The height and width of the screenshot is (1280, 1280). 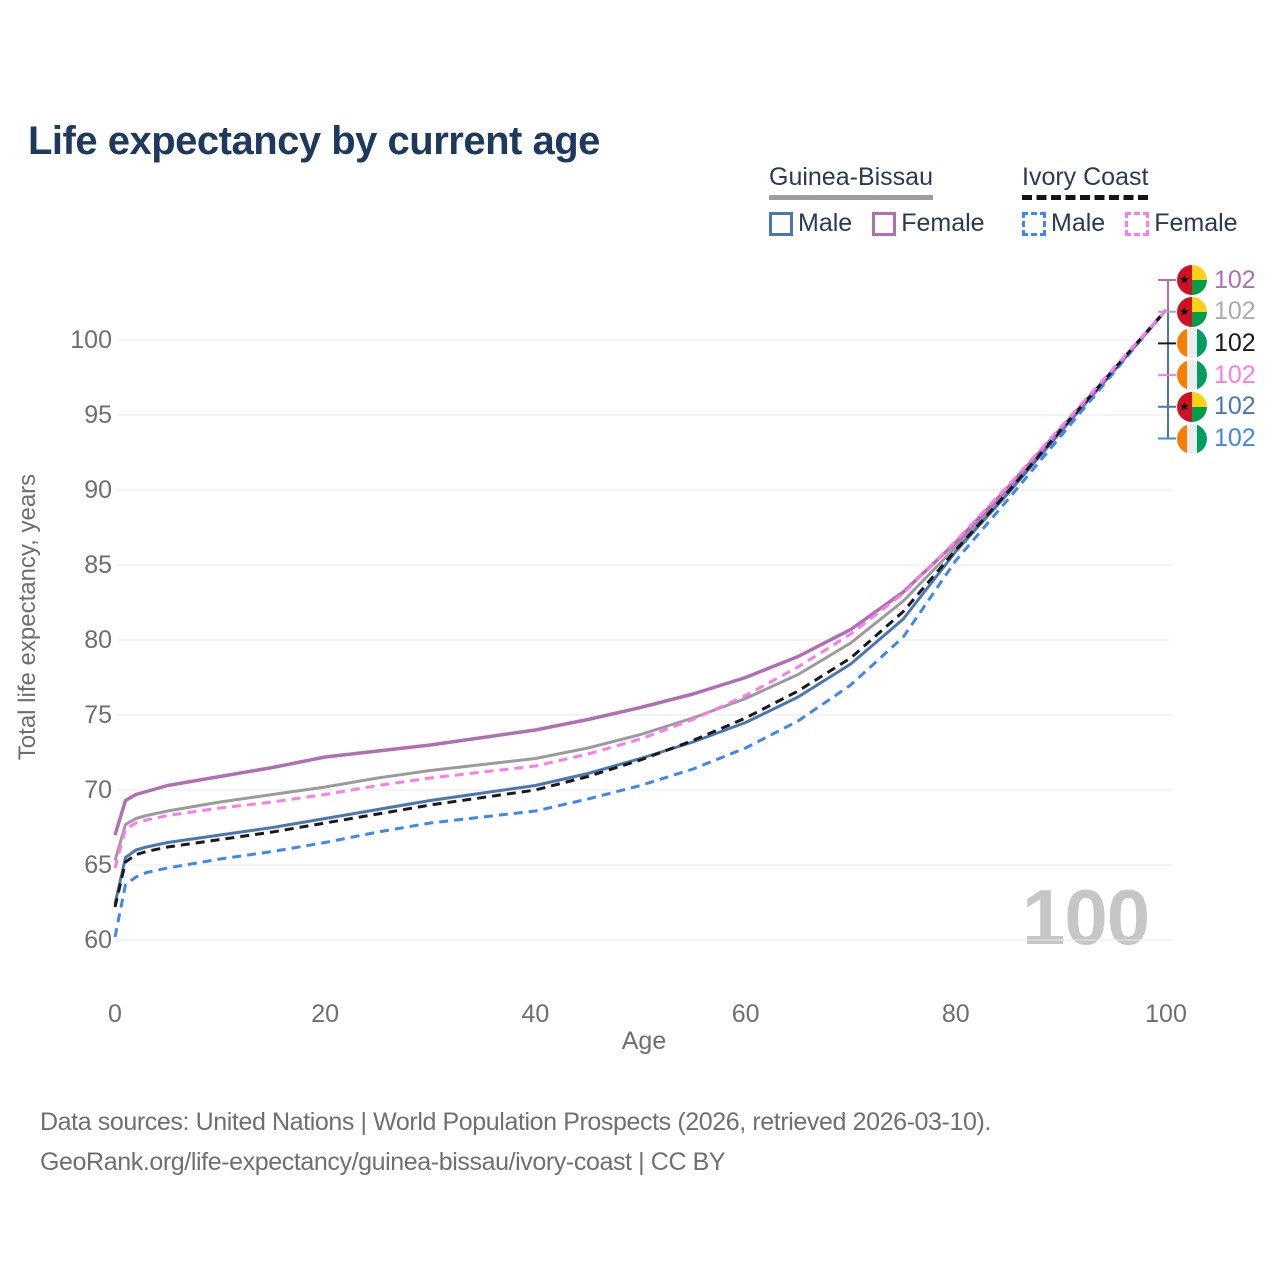 What do you see at coordinates (781, 223) in the screenshot?
I see `checkbox-guinea-bissau-male` at bounding box center [781, 223].